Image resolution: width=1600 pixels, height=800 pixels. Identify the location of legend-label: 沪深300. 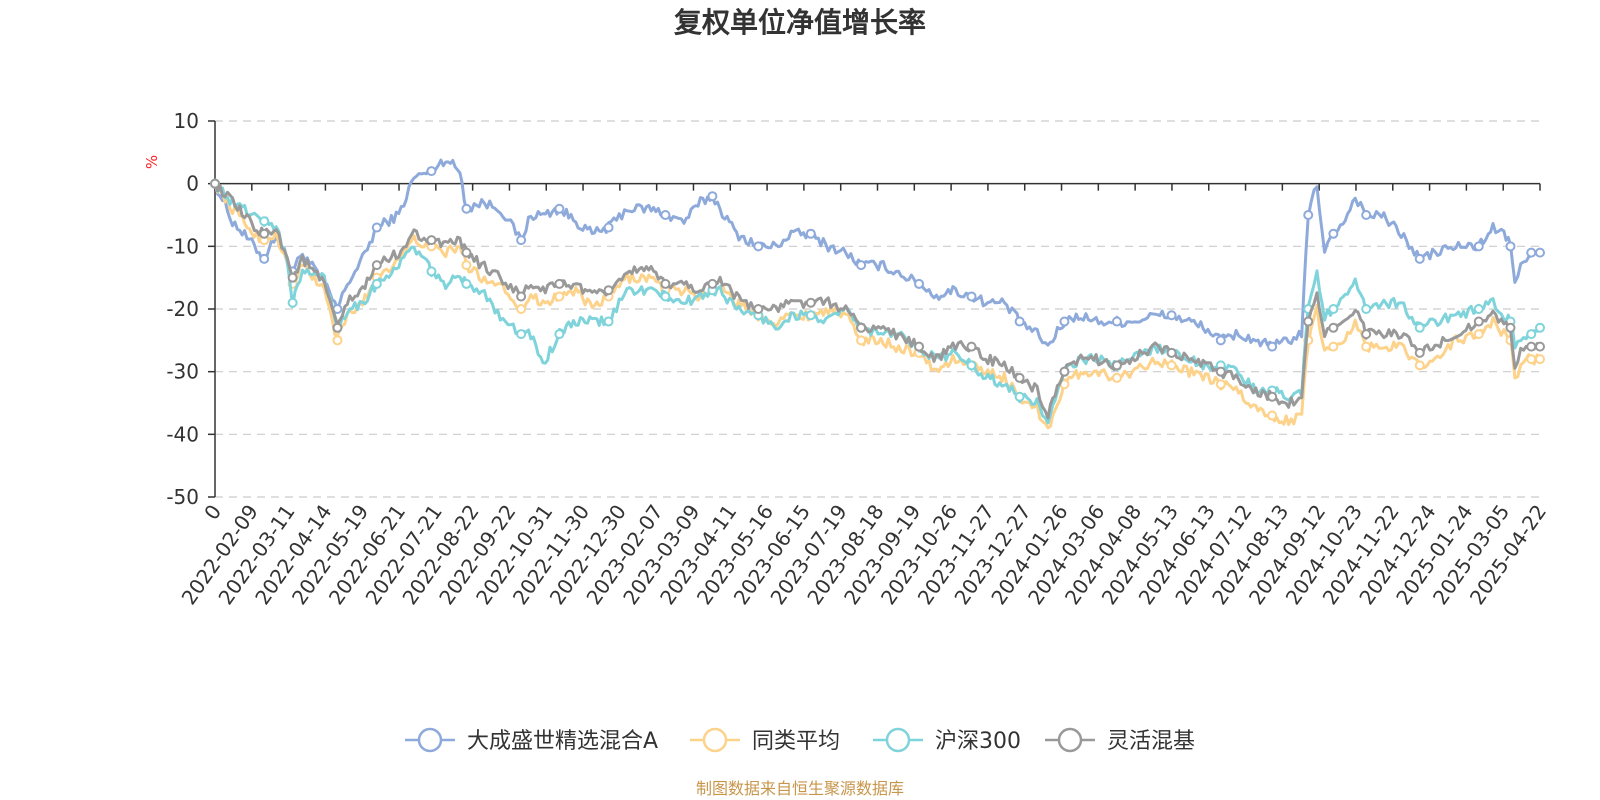
(978, 741).